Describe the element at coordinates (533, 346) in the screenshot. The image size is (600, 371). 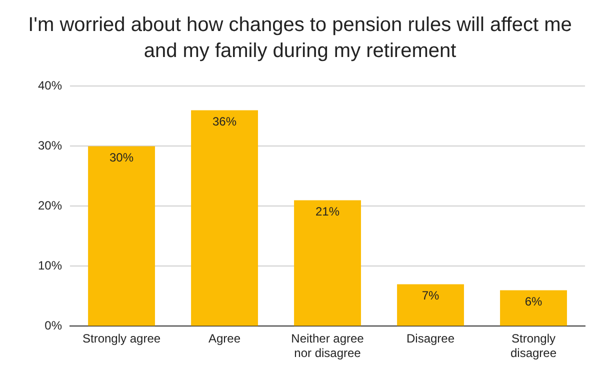
I see `x-tick-label: Strongly disagree` at that location.